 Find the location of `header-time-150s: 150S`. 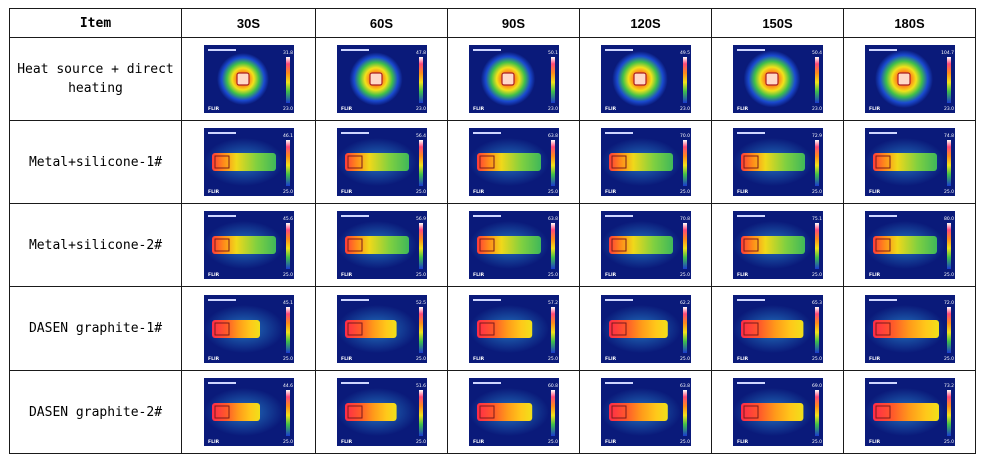

header-time-150s: 150S is located at coordinates (777, 23).